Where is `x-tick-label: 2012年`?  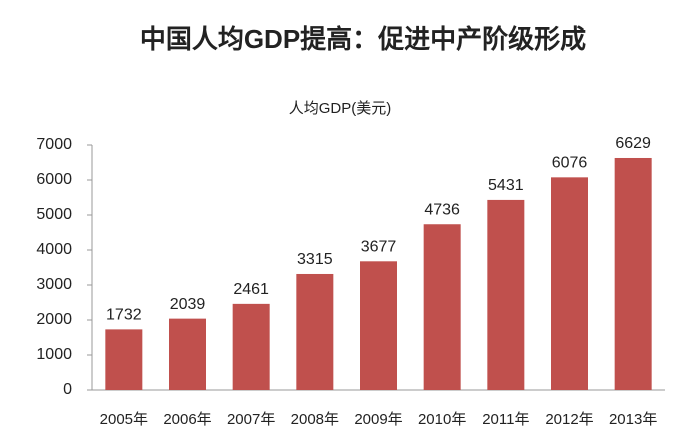
x-tick-label: 2012年 is located at coordinates (569, 419).